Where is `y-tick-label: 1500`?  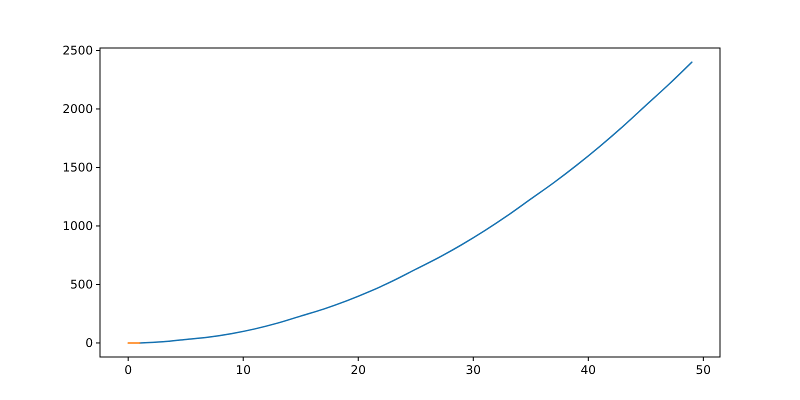 y-tick-label: 1500 is located at coordinates (77, 167).